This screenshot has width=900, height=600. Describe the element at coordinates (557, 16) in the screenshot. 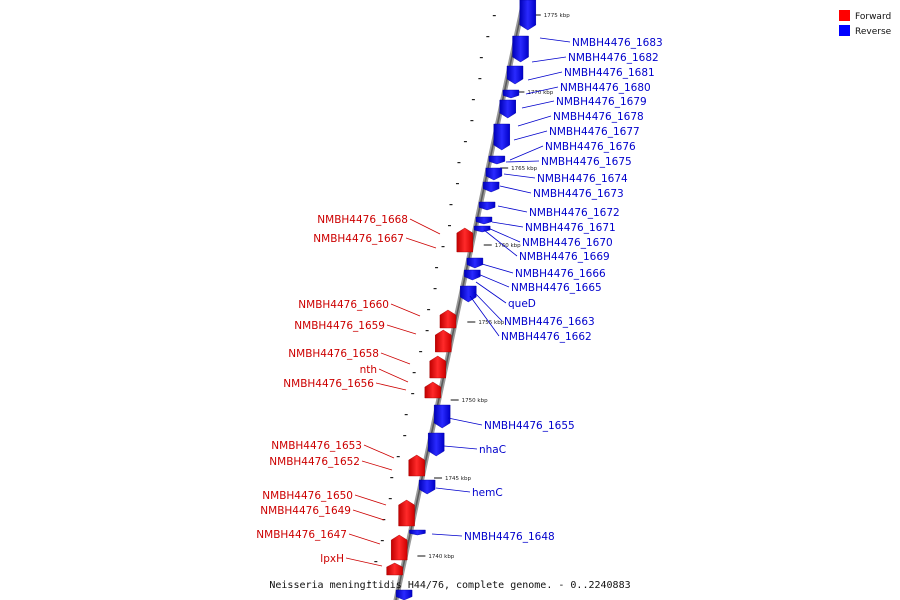

I see `scale-tick-label: 1775 kbp` at that location.